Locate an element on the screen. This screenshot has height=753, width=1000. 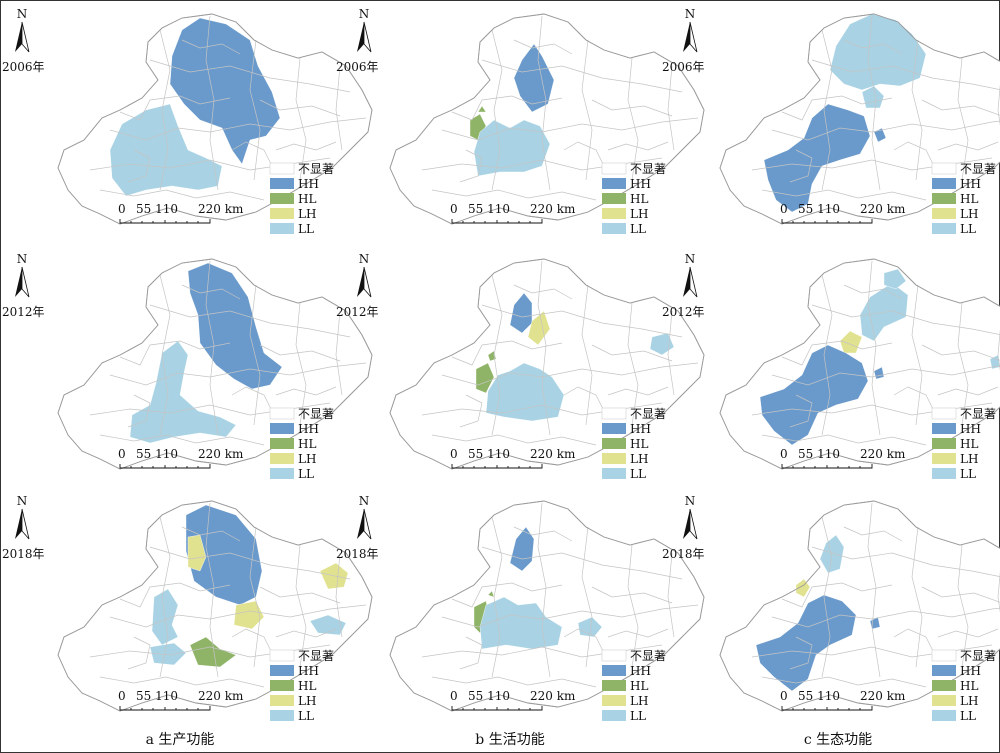
map-panel-col2-2018 is located at coordinates (547, 606).